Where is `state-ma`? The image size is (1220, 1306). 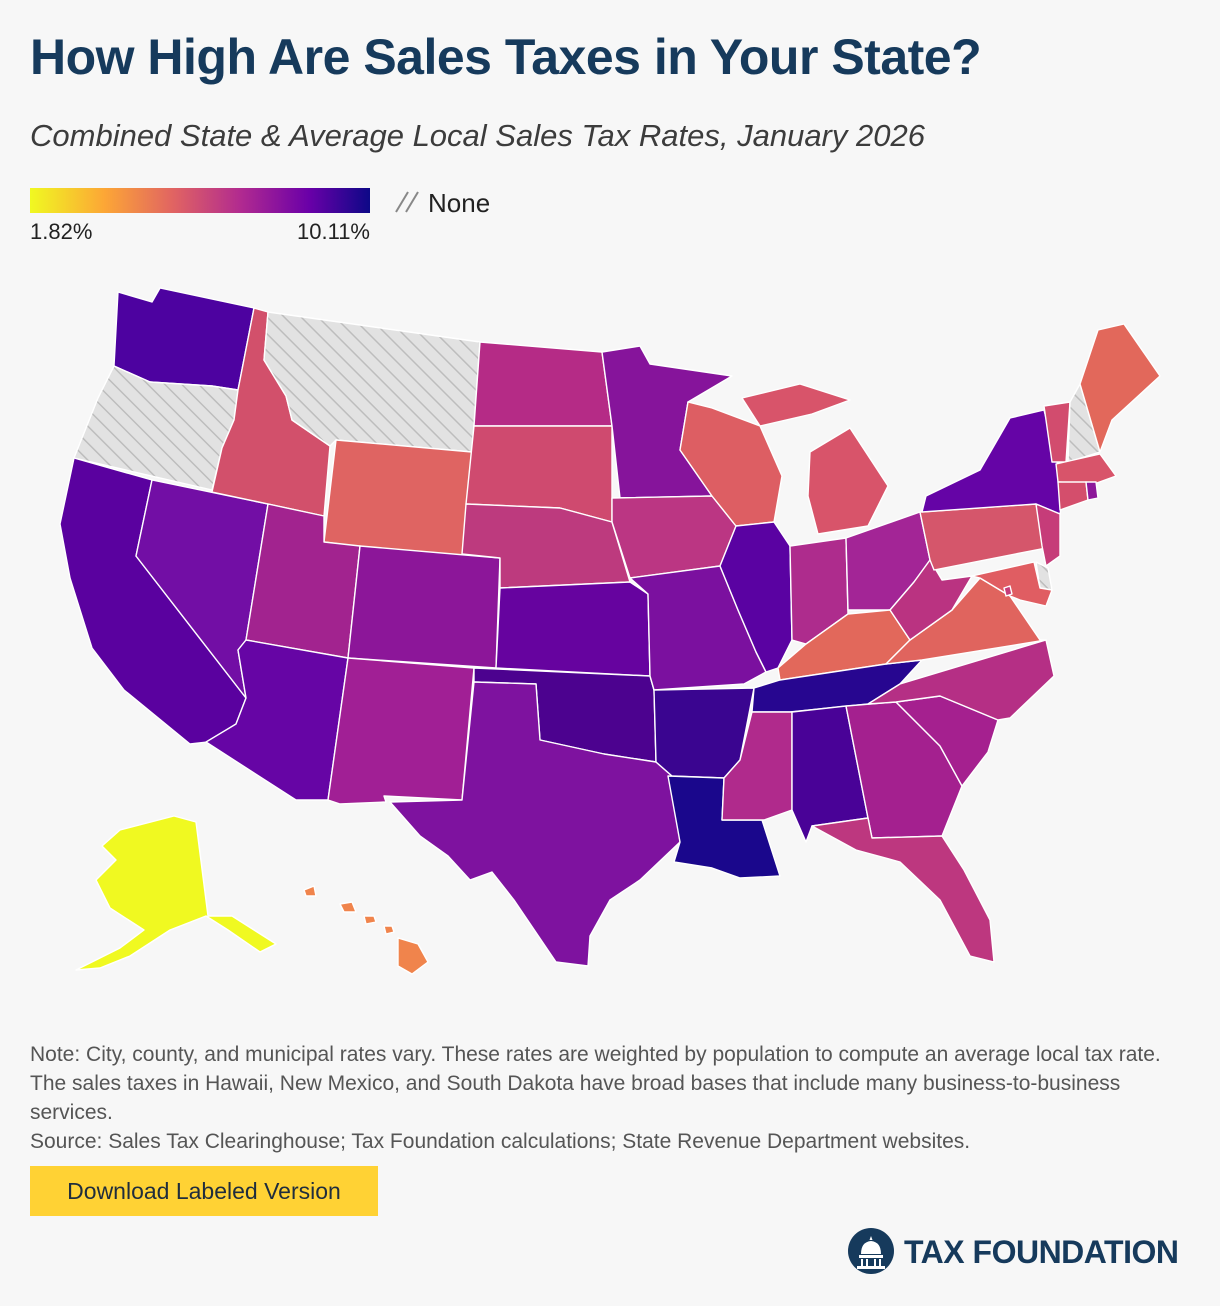
state-ma is located at coordinates (1086, 469).